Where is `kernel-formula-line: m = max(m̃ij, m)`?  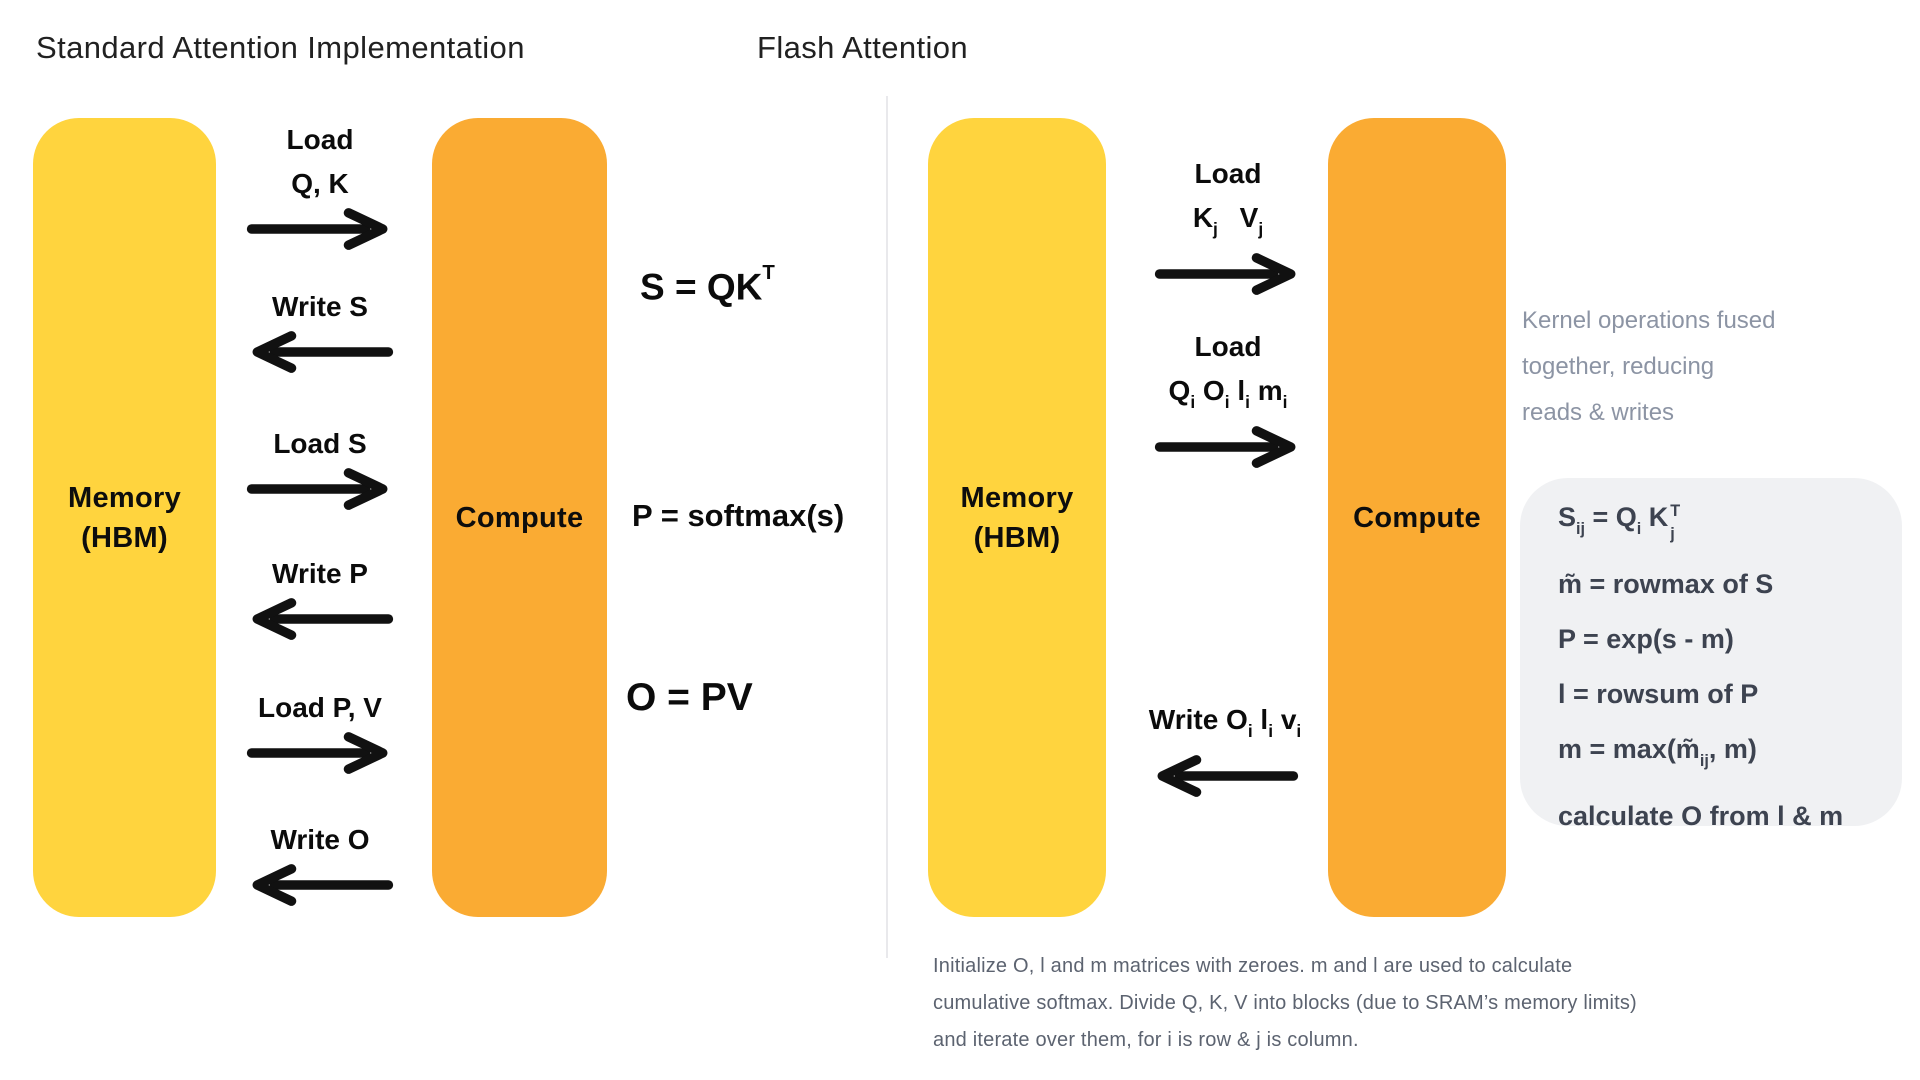
kernel-formula-line: m = max(m̃ij, m) is located at coordinates (1657, 752).